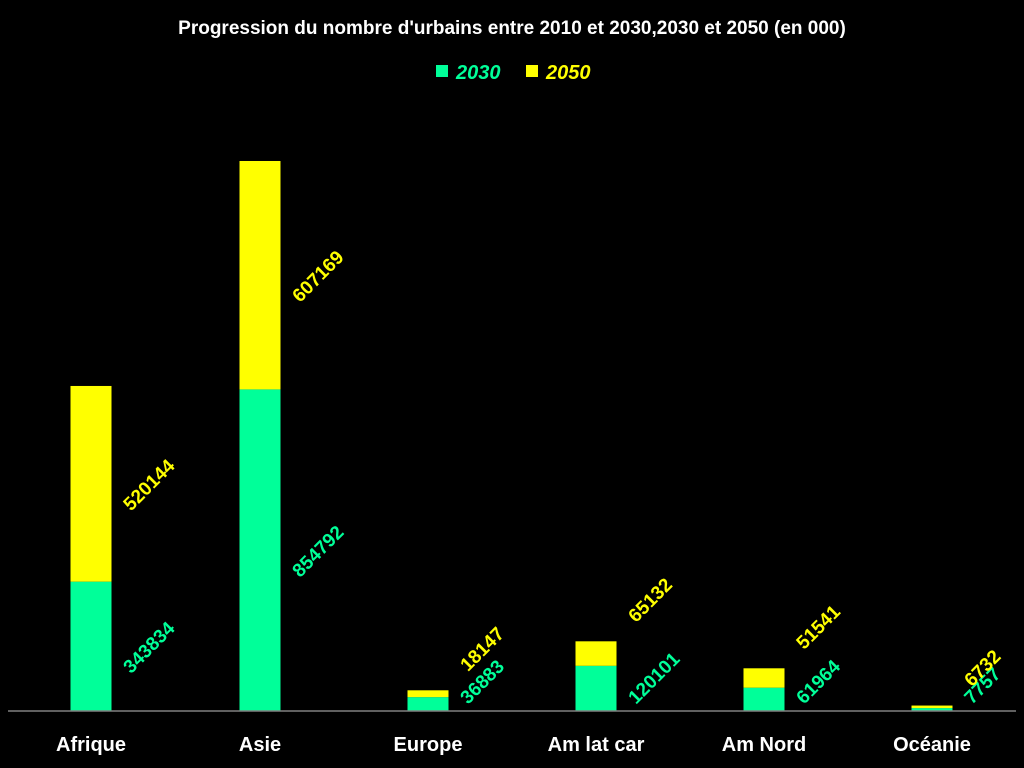  I want to click on legend: 2030 2050, so click(513, 73).